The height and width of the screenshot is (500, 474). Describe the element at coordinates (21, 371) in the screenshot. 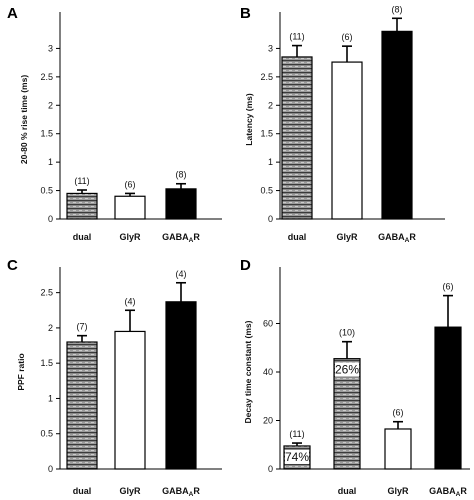

I see `y-axis-title: PPF ratio` at that location.